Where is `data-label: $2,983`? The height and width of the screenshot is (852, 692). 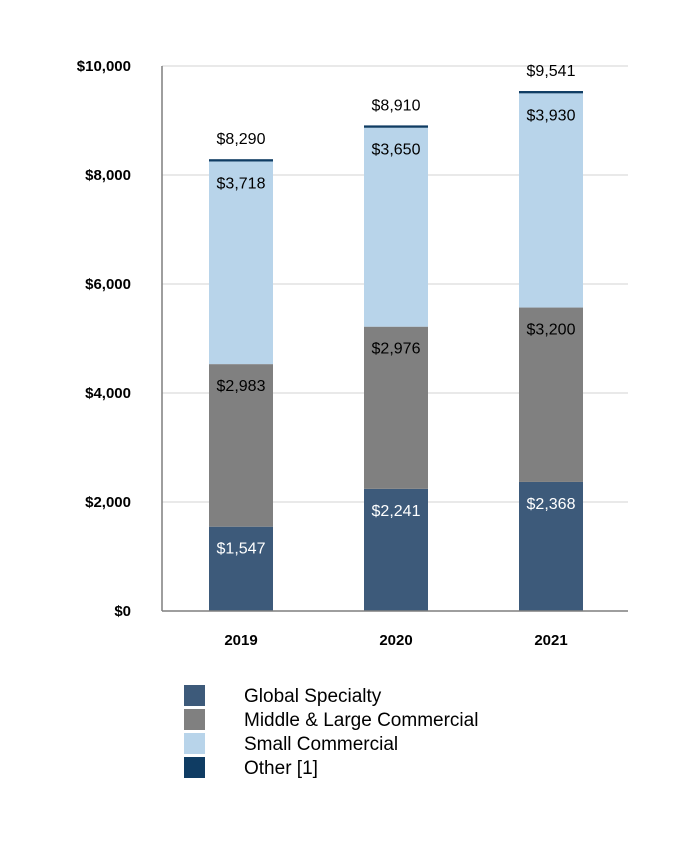
data-label: $2,983 is located at coordinates (241, 386).